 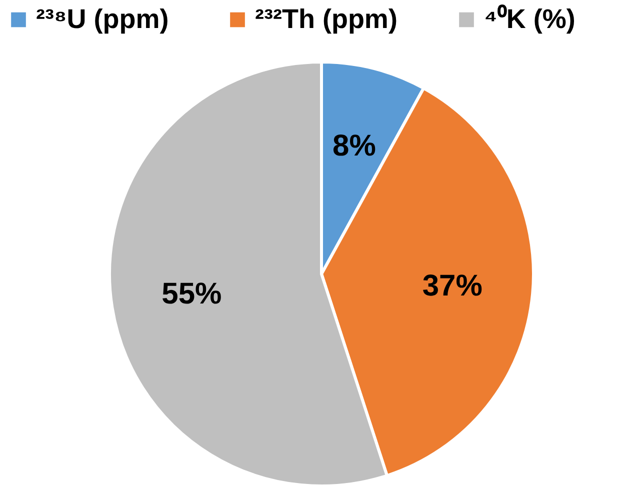 I want to click on legend-label: ⁴⁰K (%), so click(x=530, y=19).